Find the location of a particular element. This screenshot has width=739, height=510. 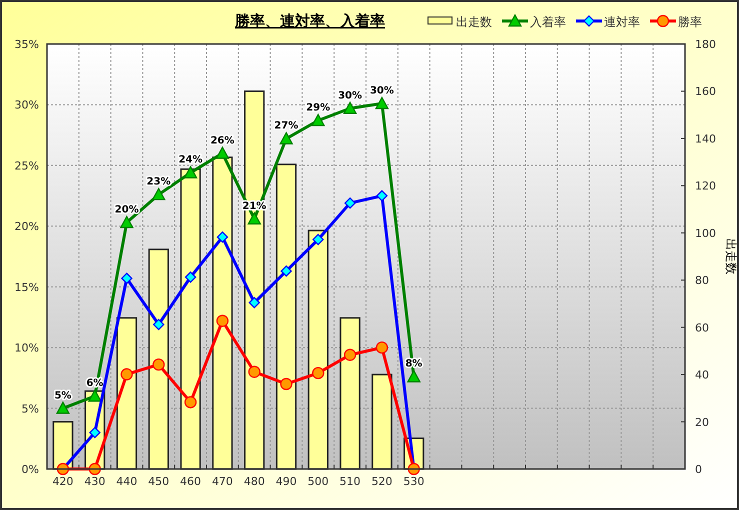

chart-title: 勝率、連対率、入着率 is located at coordinates (309, 21).